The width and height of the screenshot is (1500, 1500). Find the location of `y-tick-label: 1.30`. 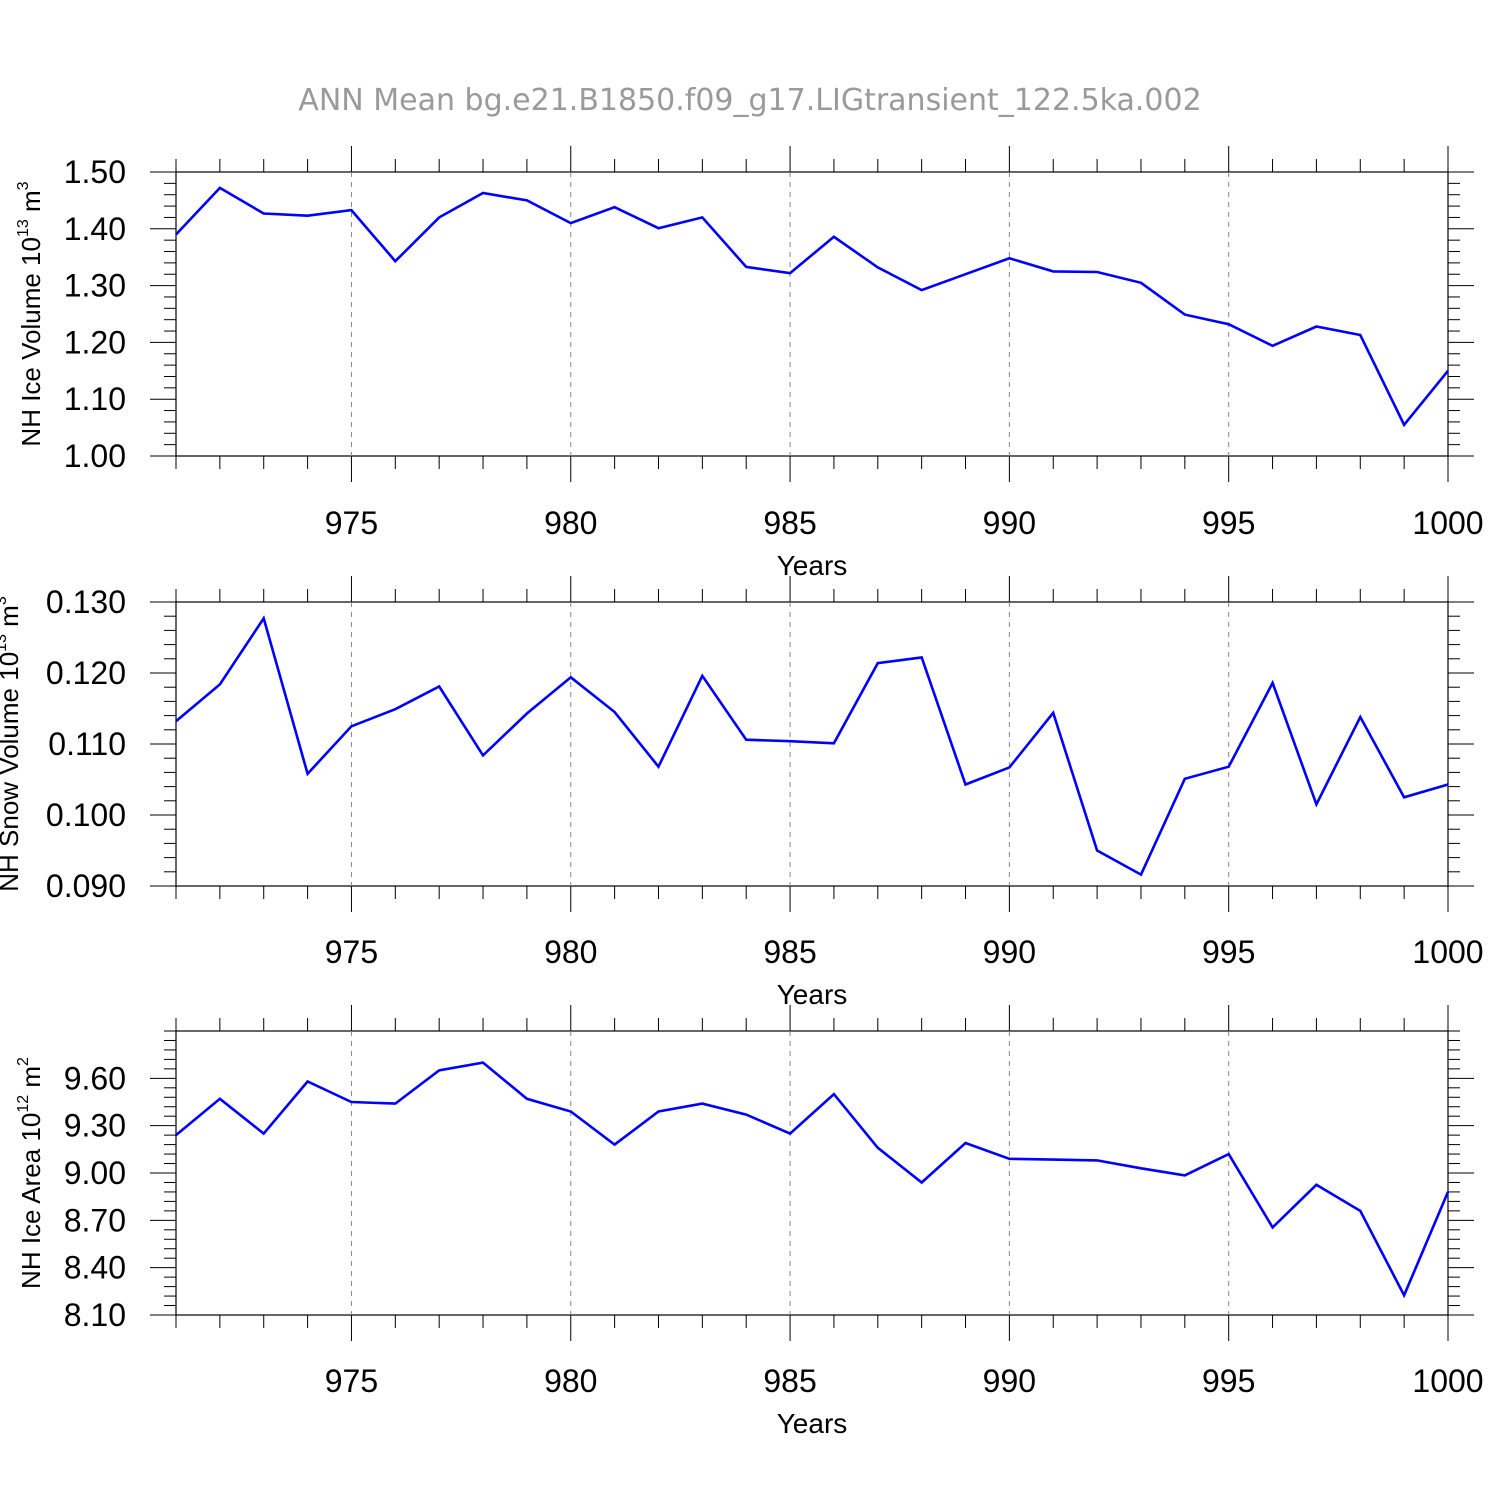

y-tick-label: 1.30 is located at coordinates (95, 286).